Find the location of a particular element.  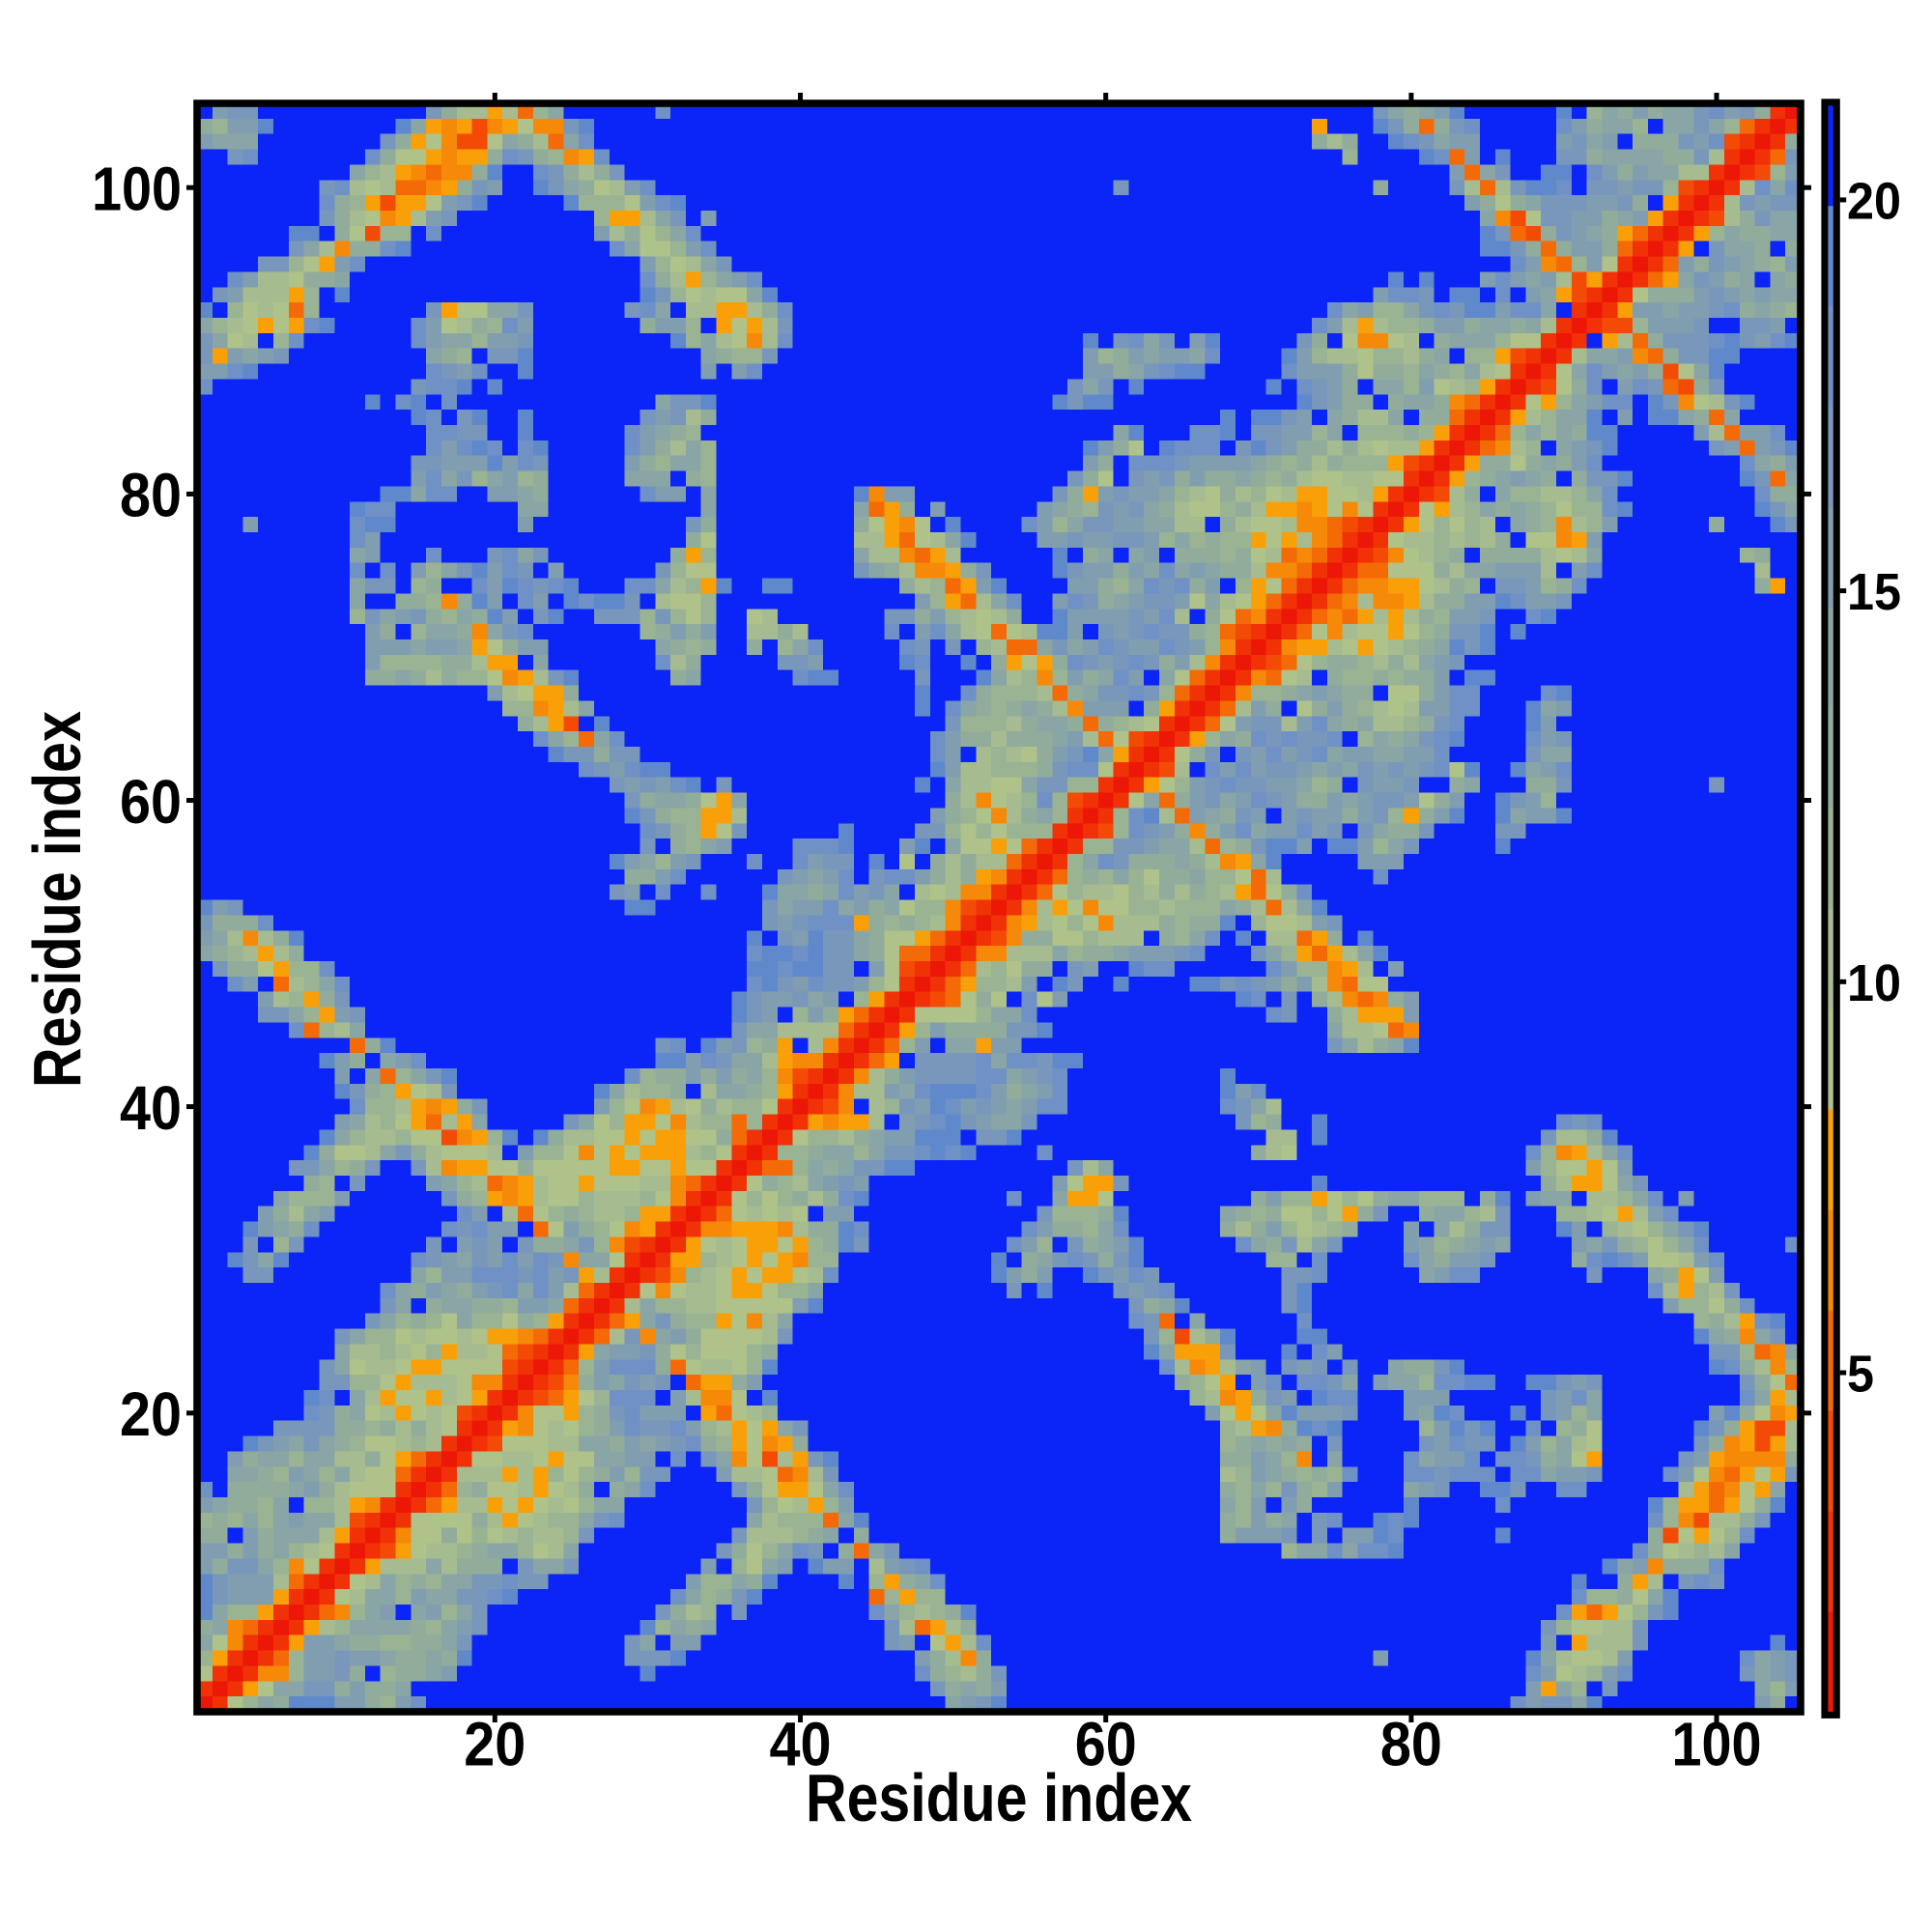

svg-text: 15 is located at coordinates (1874, 592).